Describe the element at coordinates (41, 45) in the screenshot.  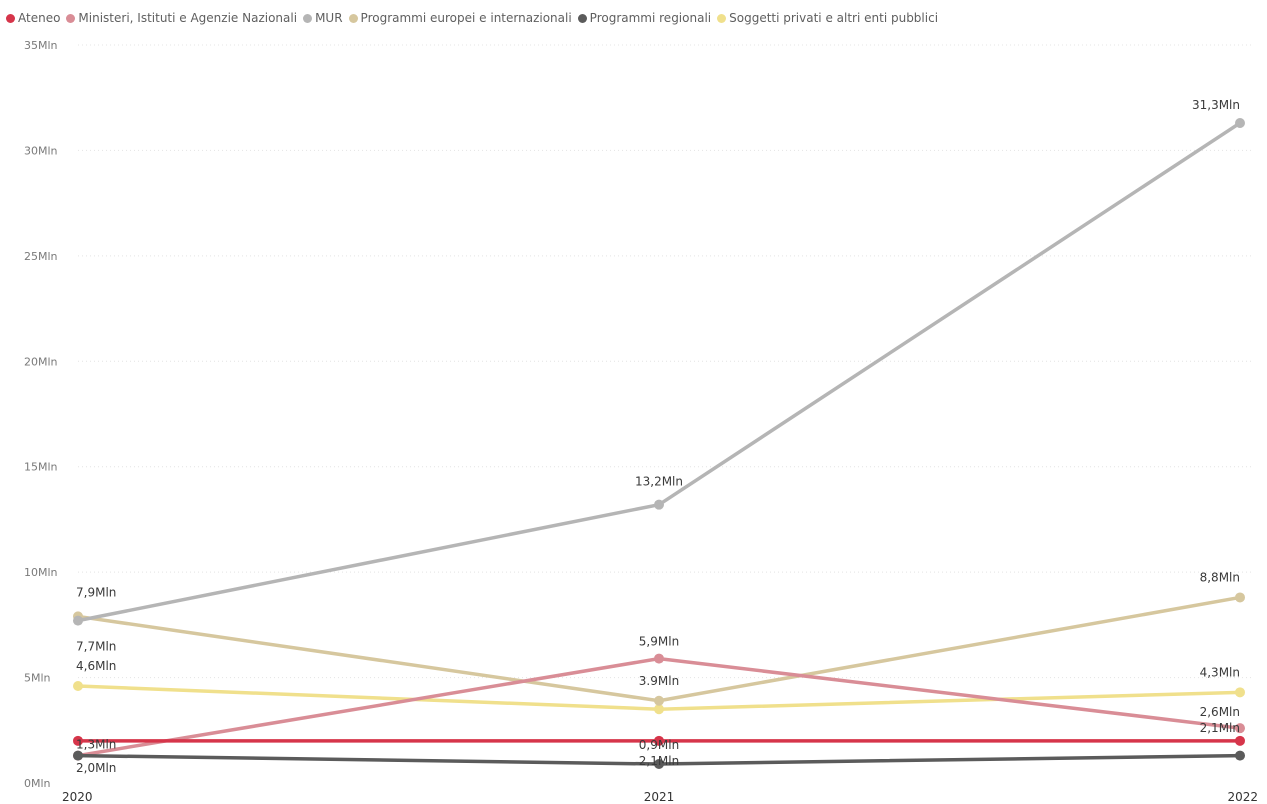
I see `y-tick-label: 35Mln` at that location.